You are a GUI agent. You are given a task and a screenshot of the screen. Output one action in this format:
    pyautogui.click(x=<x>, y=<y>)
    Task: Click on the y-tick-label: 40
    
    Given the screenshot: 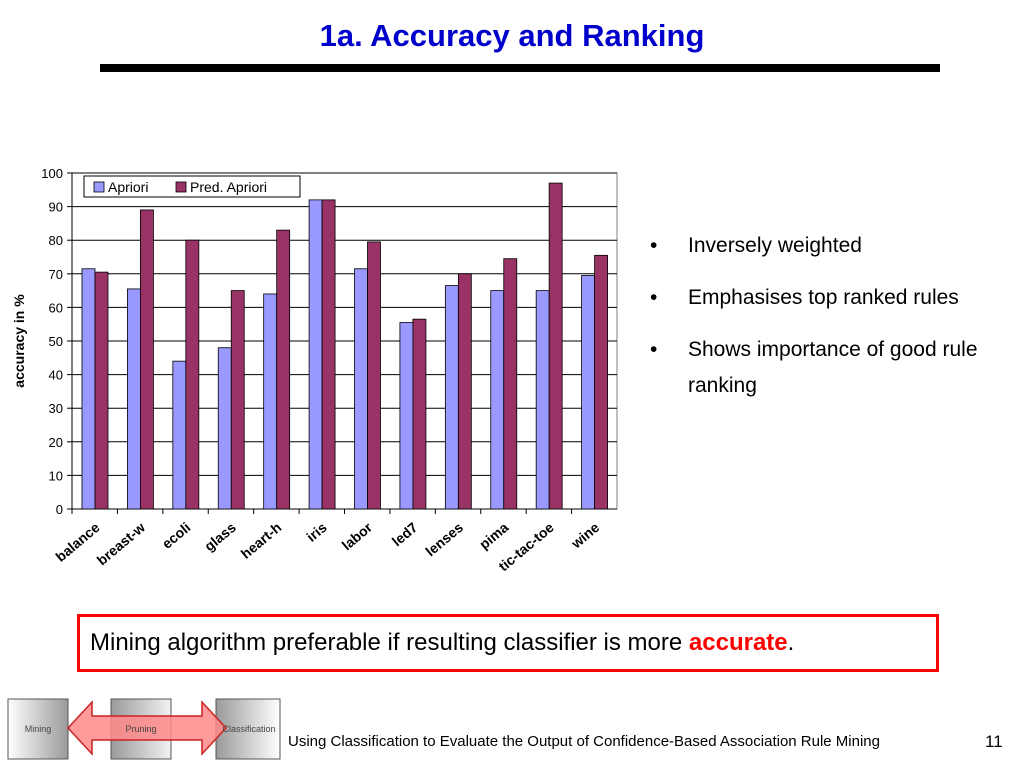 What is the action you would take?
    pyautogui.click(x=56, y=375)
    